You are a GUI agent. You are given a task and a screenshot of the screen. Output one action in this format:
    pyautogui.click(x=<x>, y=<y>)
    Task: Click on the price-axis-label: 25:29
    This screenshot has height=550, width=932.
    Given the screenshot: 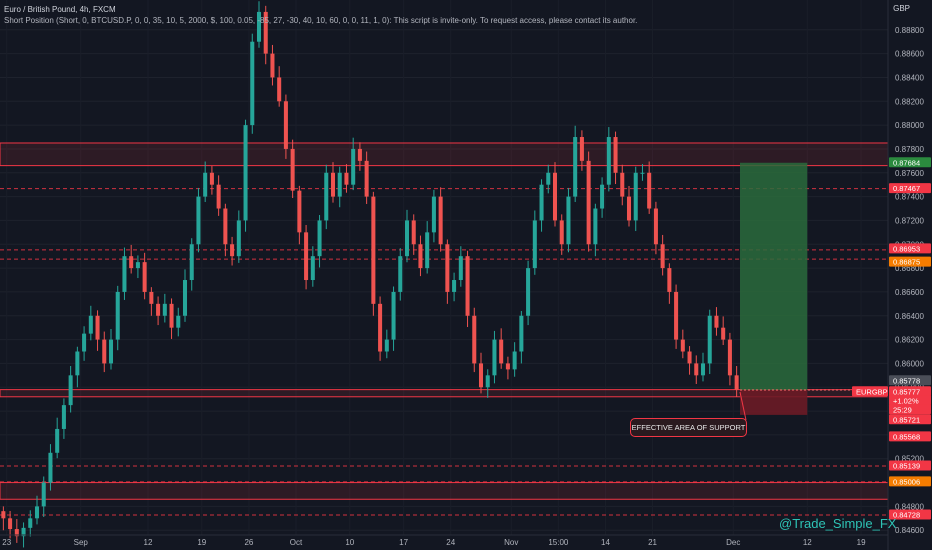 What is the action you would take?
    pyautogui.click(x=910, y=409)
    